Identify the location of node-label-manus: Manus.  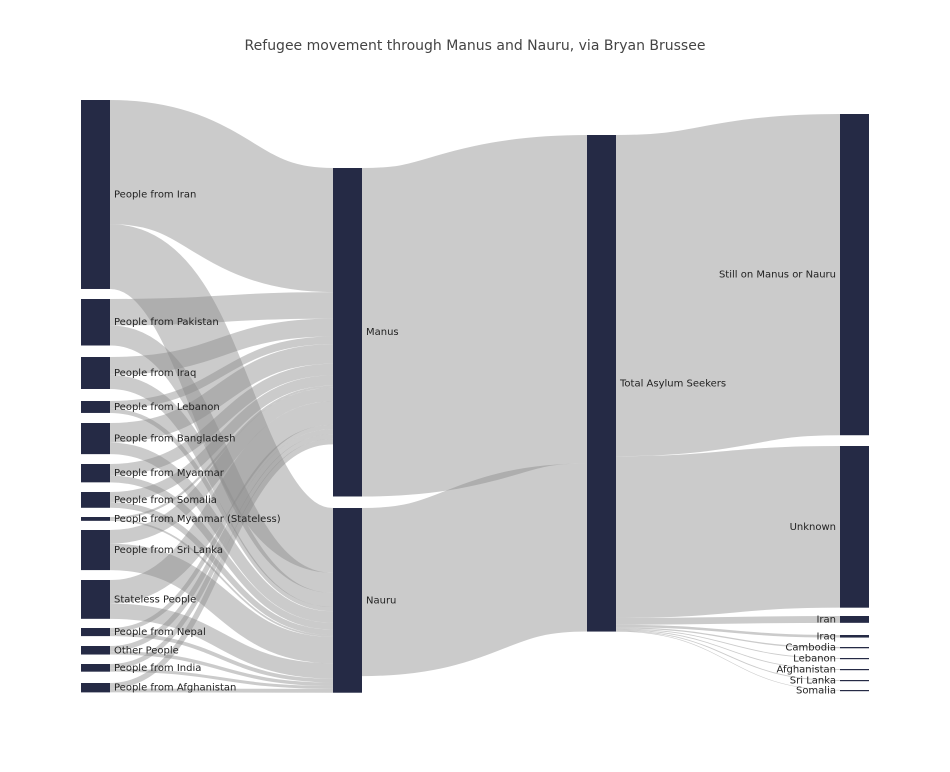
(382, 332).